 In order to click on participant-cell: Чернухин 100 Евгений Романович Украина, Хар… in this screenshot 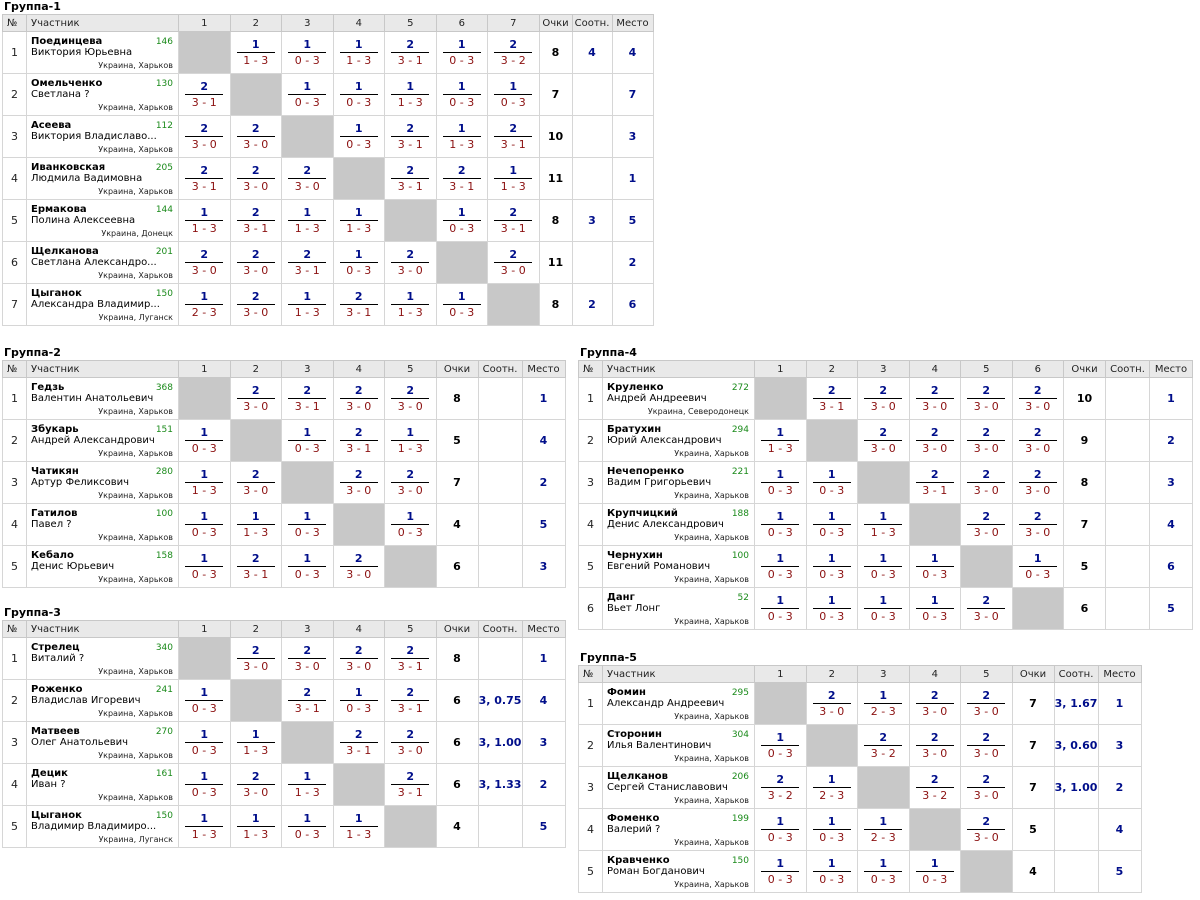, I will do `click(678, 566)`.